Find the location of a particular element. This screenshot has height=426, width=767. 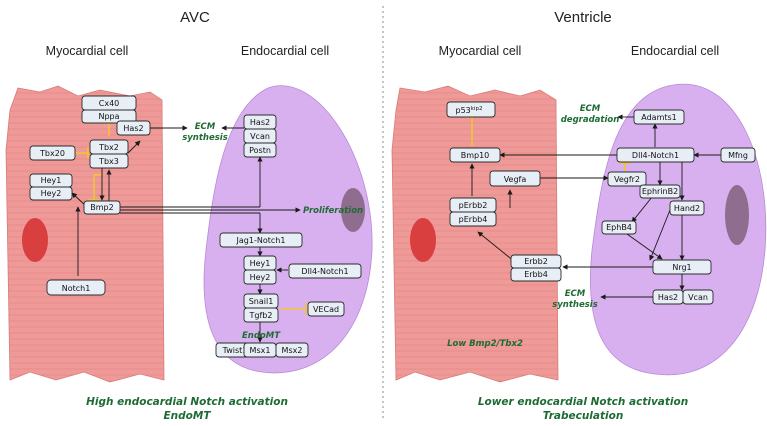

svg-text: Nrg1 is located at coordinates (681, 267).